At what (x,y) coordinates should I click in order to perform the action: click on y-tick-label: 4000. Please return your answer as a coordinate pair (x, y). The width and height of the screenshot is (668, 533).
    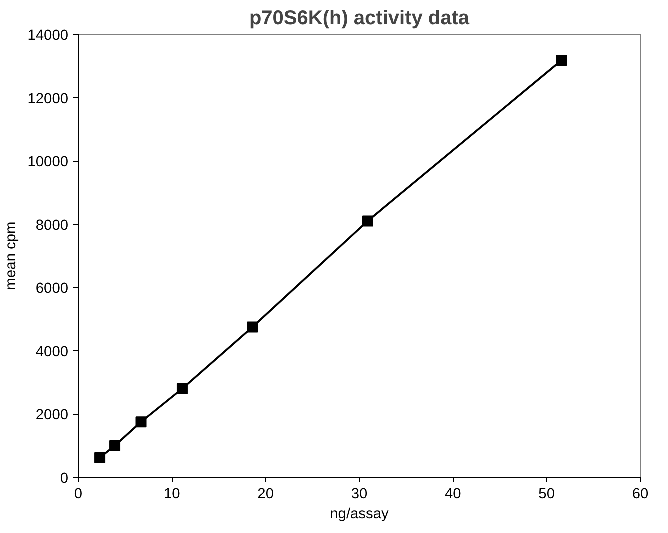
    Looking at the image, I should click on (52, 352).